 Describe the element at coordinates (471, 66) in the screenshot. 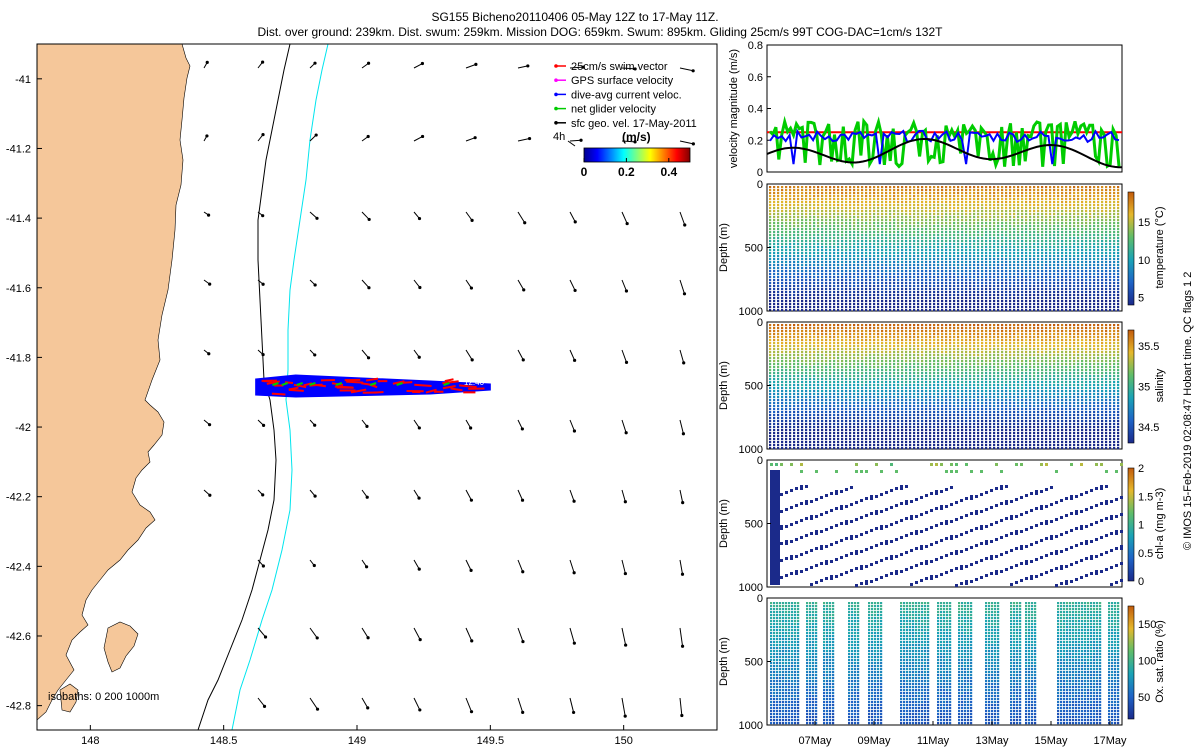

I see `velocity-vector` at that location.